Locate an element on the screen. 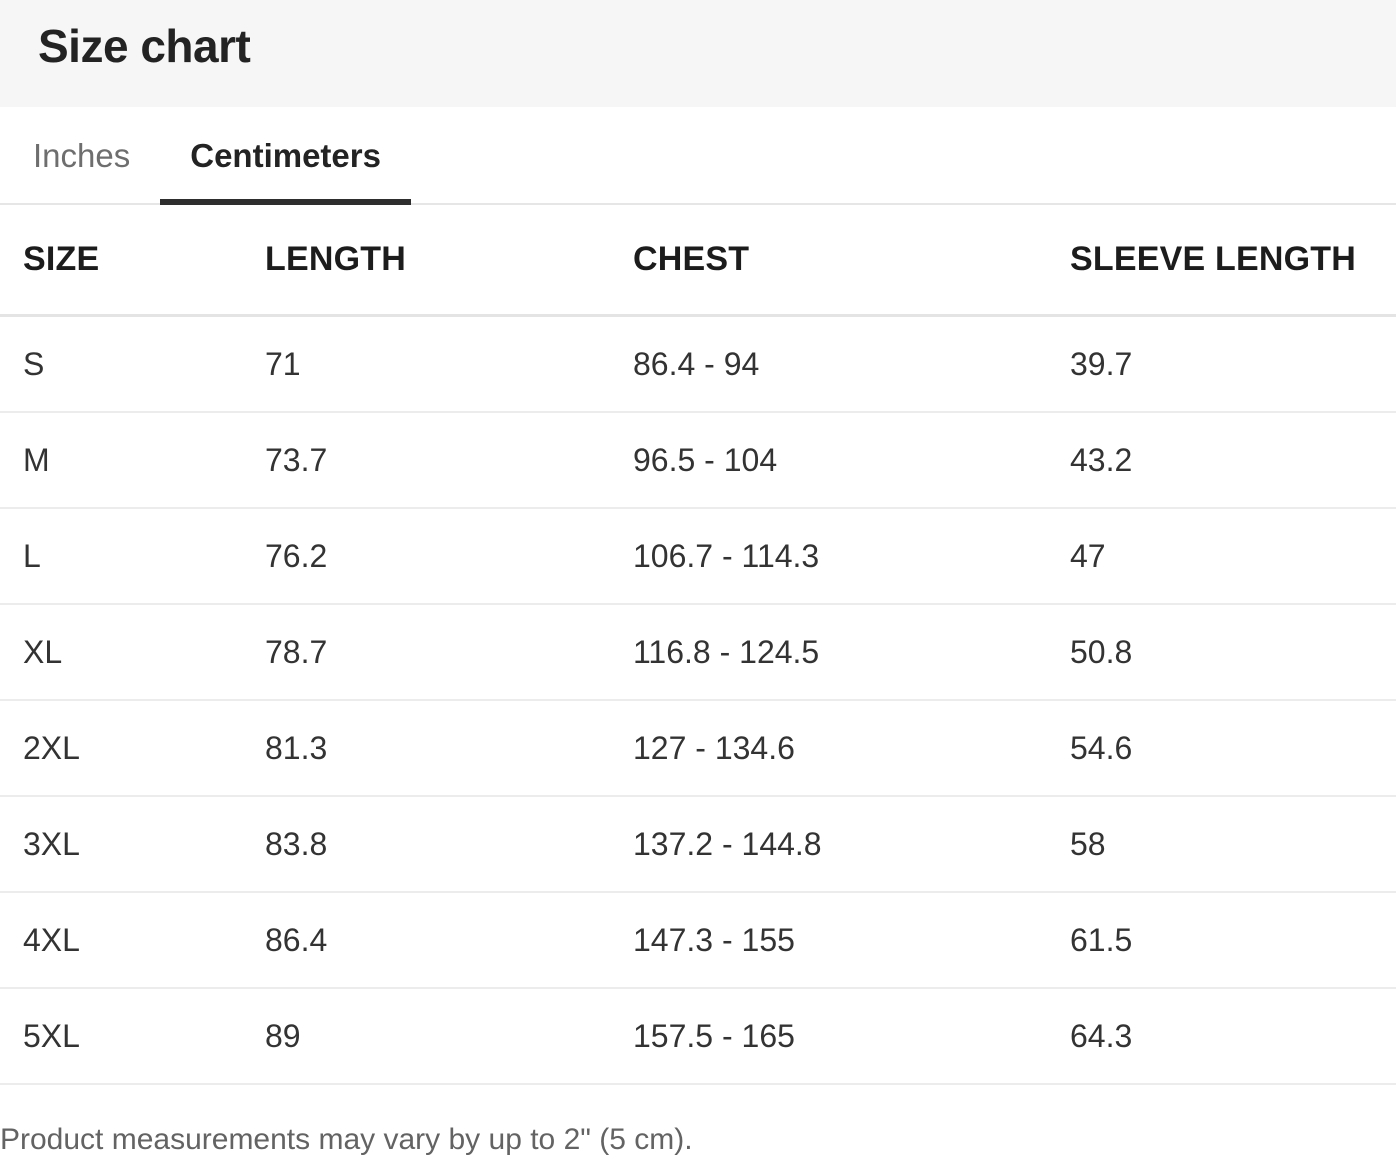  table-header-row: SIZE LENGTH CHEST SLEEVE LENGTH is located at coordinates (698, 261).